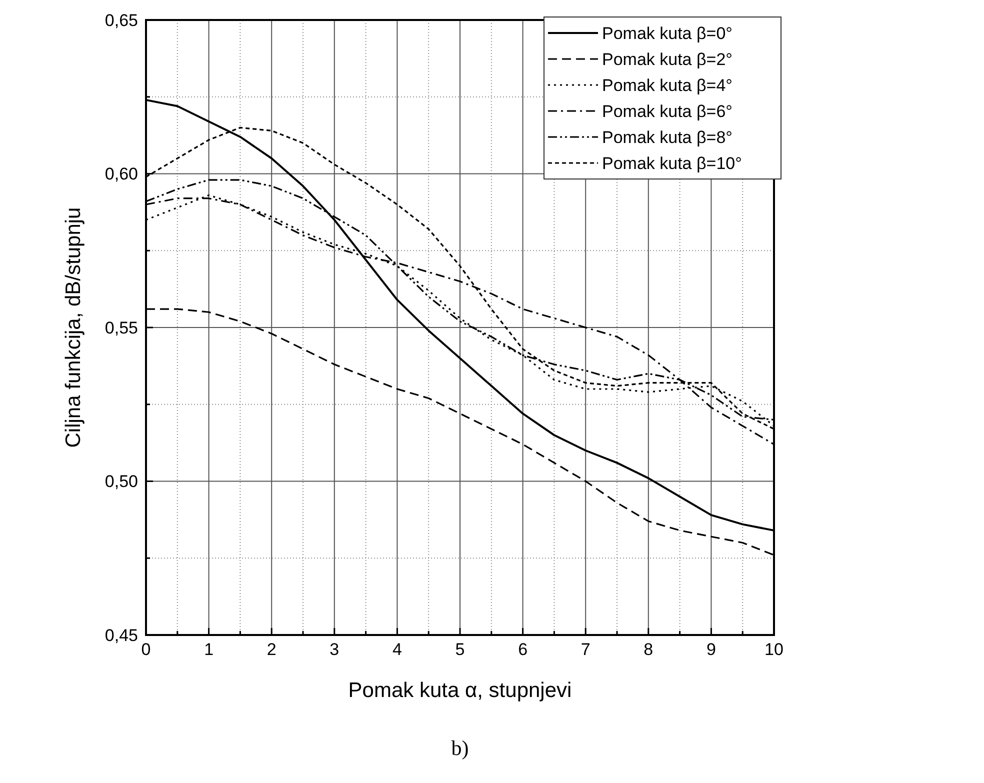 This screenshot has height=783, width=984. What do you see at coordinates (460, 690) in the screenshot?
I see `x-axis-title: Pomak kuta α, stupnjevi` at bounding box center [460, 690].